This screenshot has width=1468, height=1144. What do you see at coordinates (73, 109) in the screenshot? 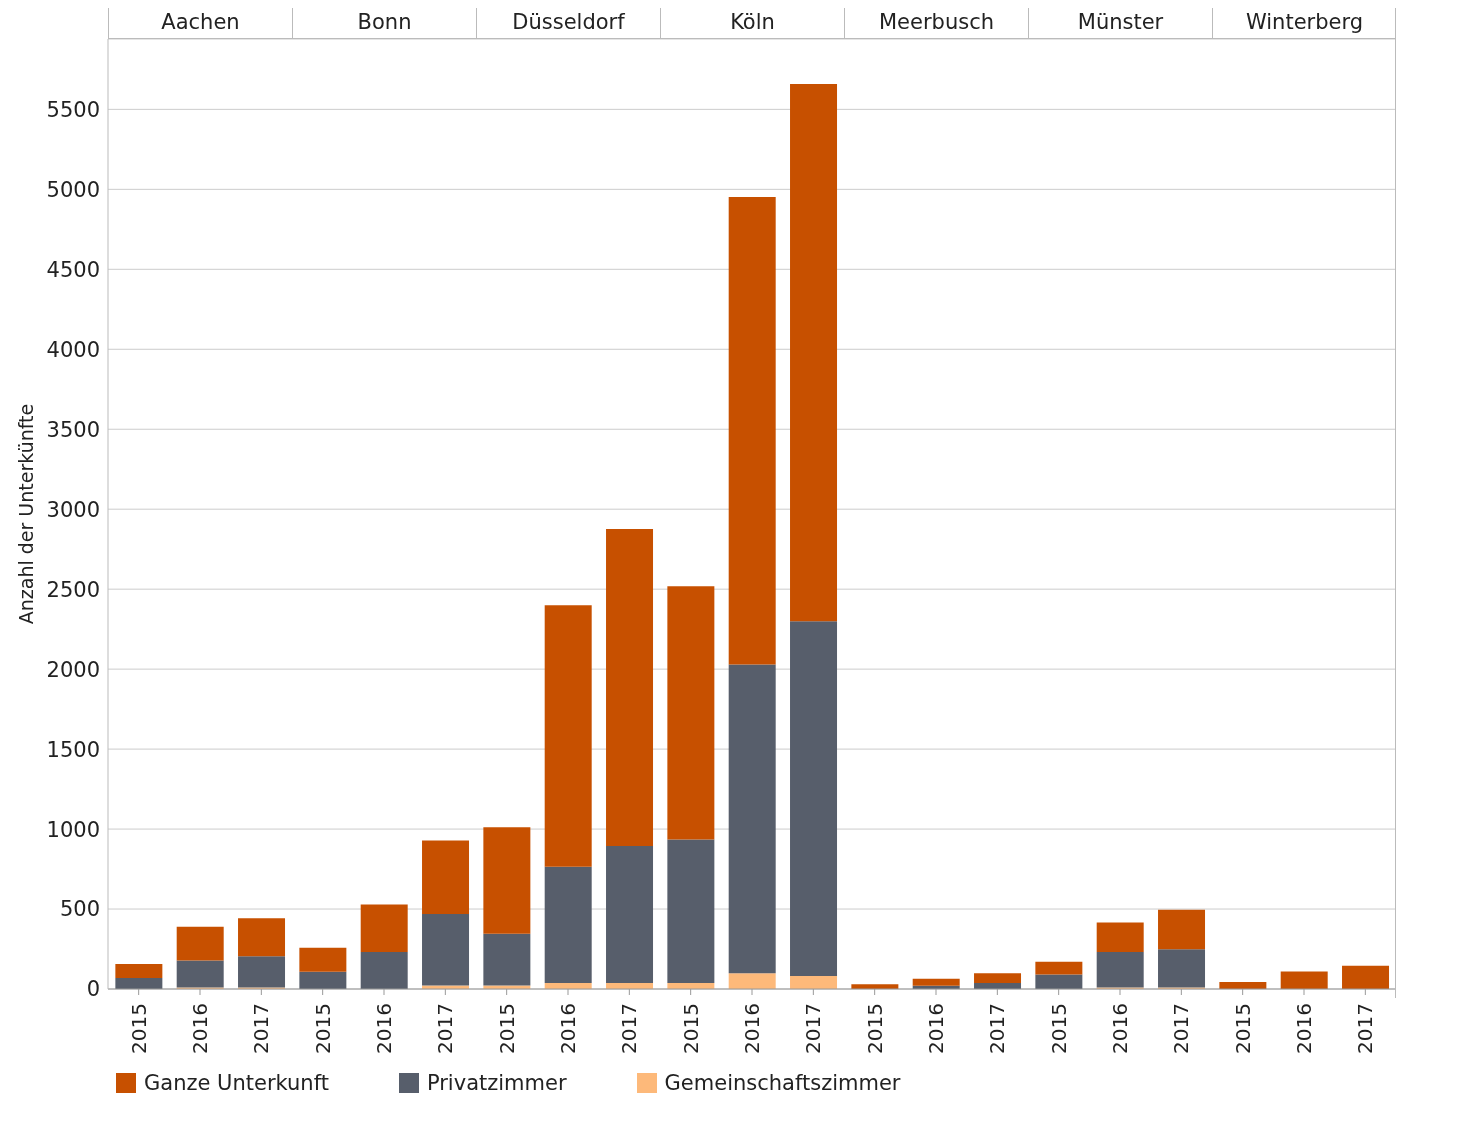
I see `y-tick-label: 5500` at bounding box center [73, 109].